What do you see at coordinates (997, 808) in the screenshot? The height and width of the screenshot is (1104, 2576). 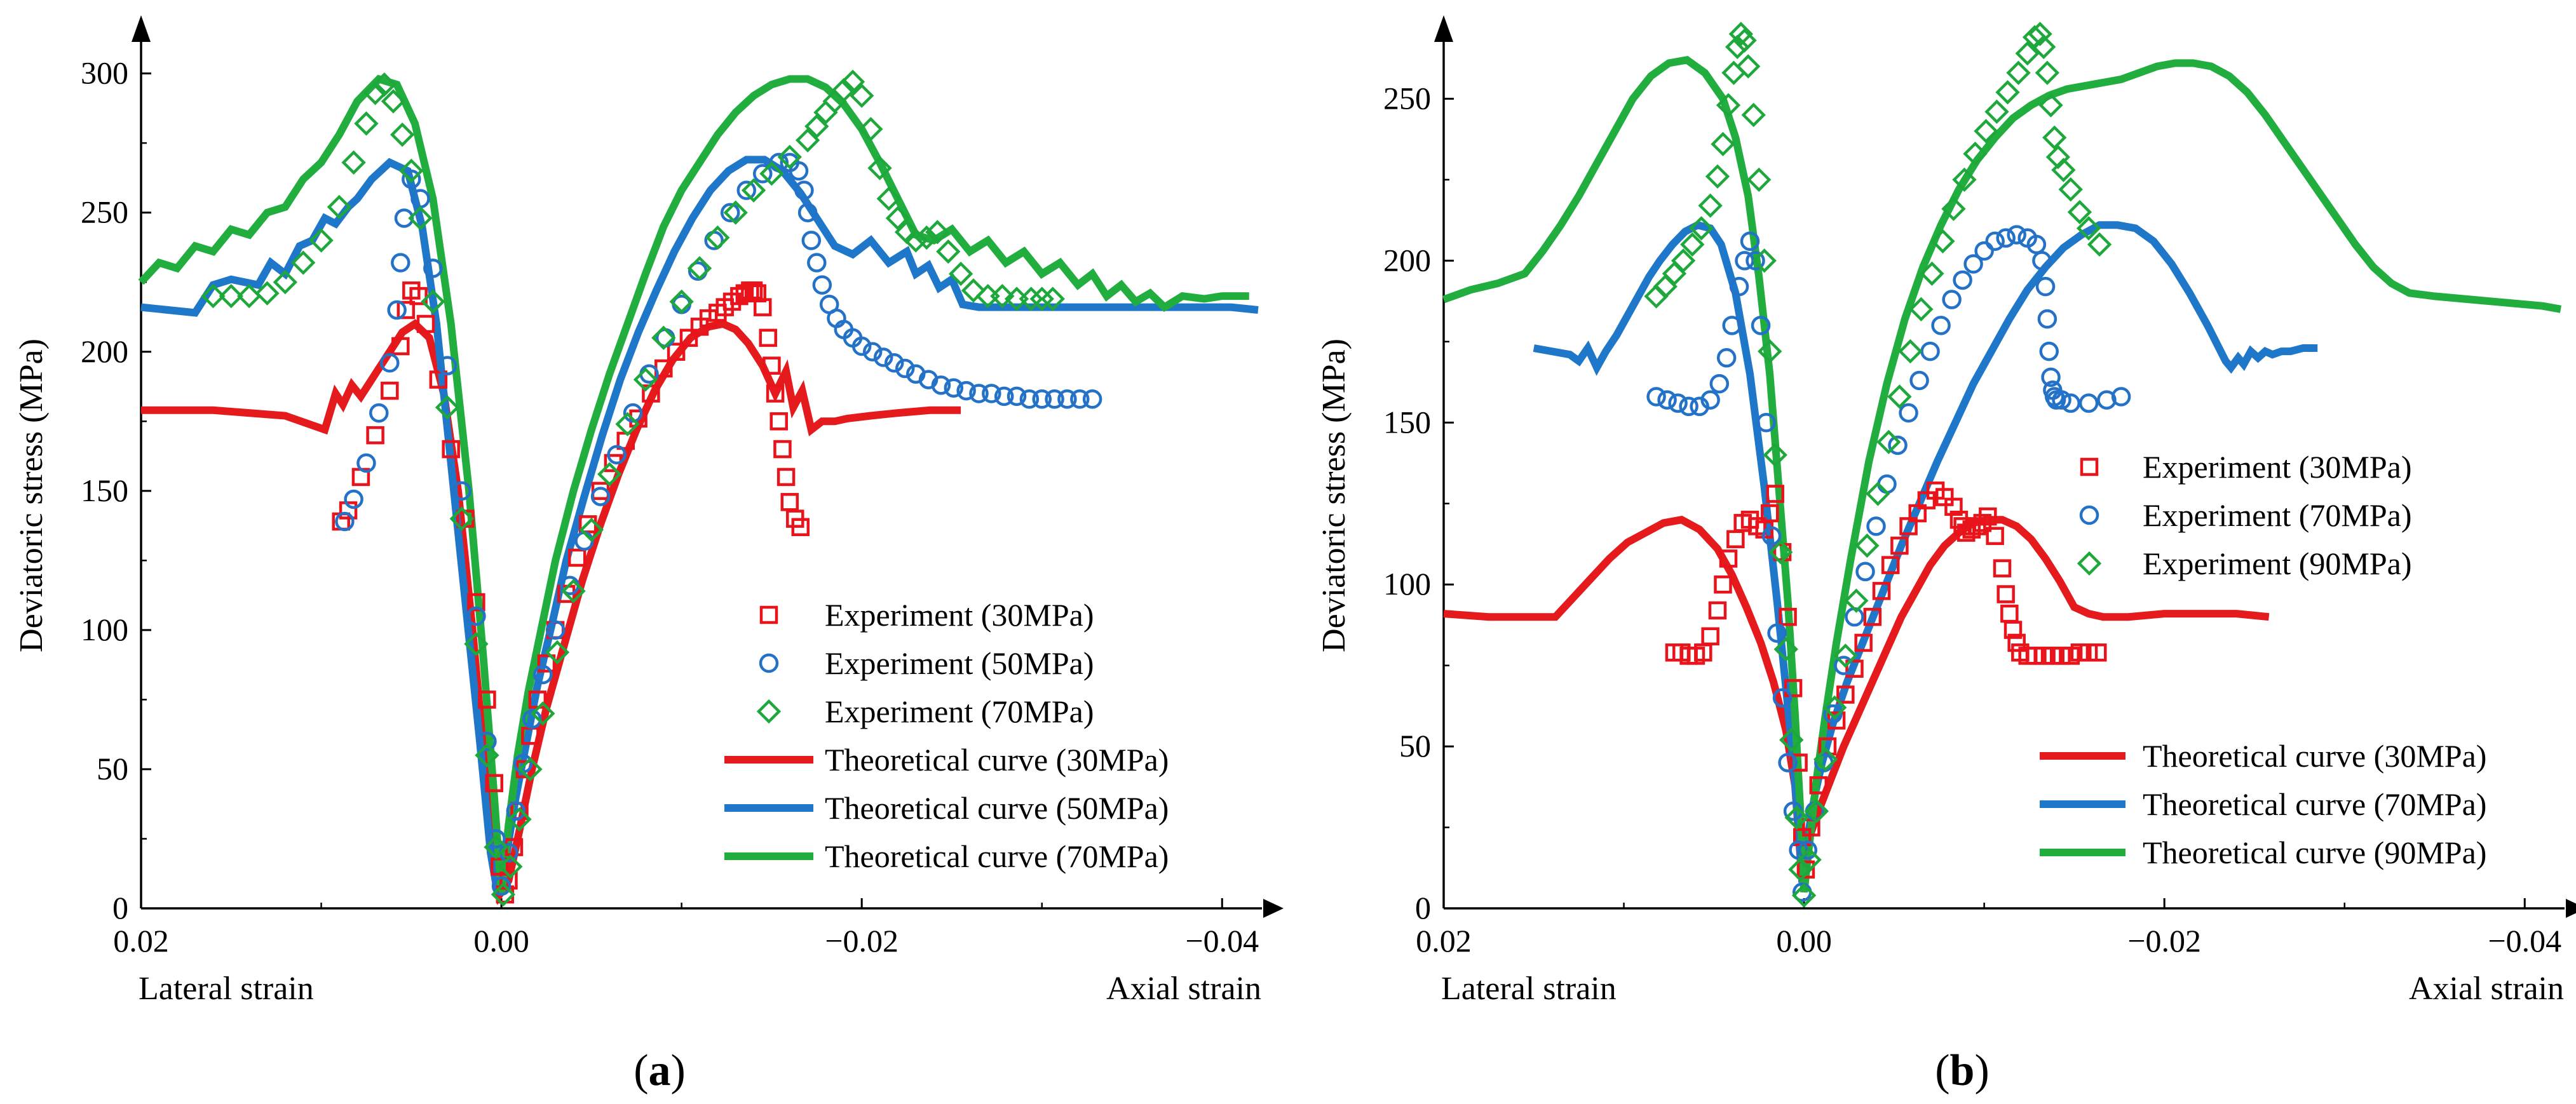 I see `legend-label: Theoretical curve (50MPa)` at bounding box center [997, 808].